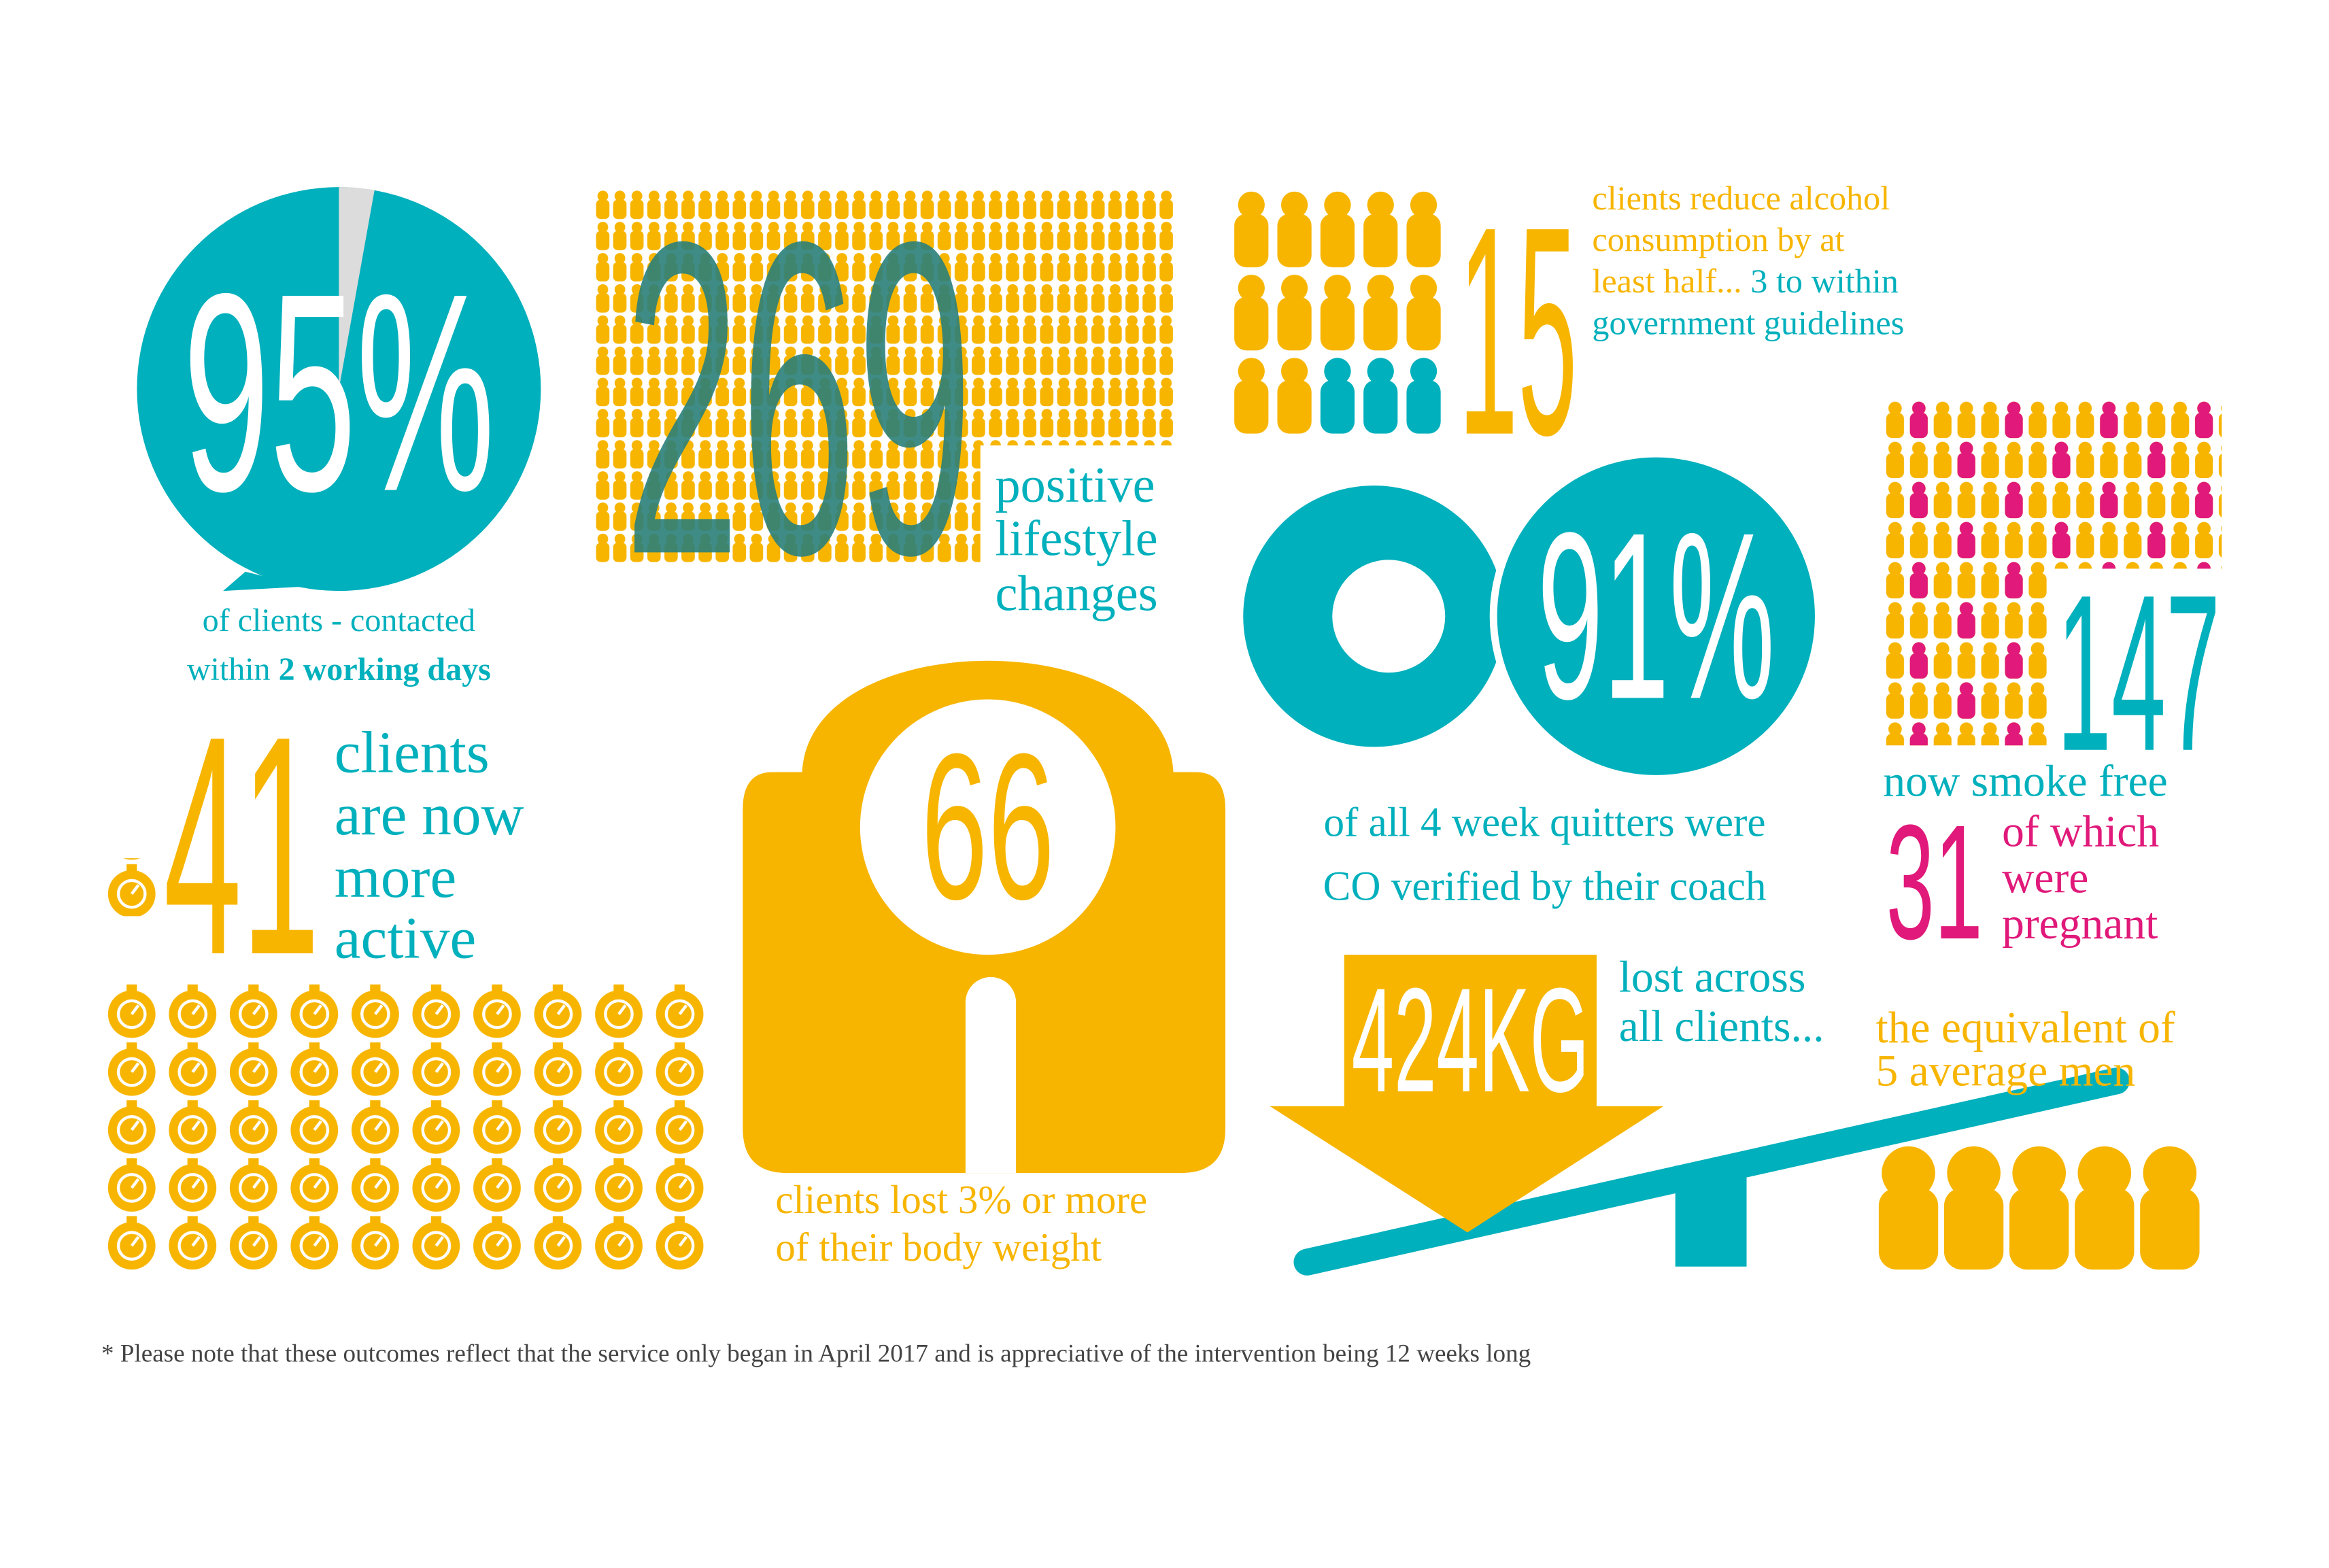 The width and height of the screenshot is (2329, 1568). I want to click on caption: of all 4 week quitters were, so click(1544, 822).